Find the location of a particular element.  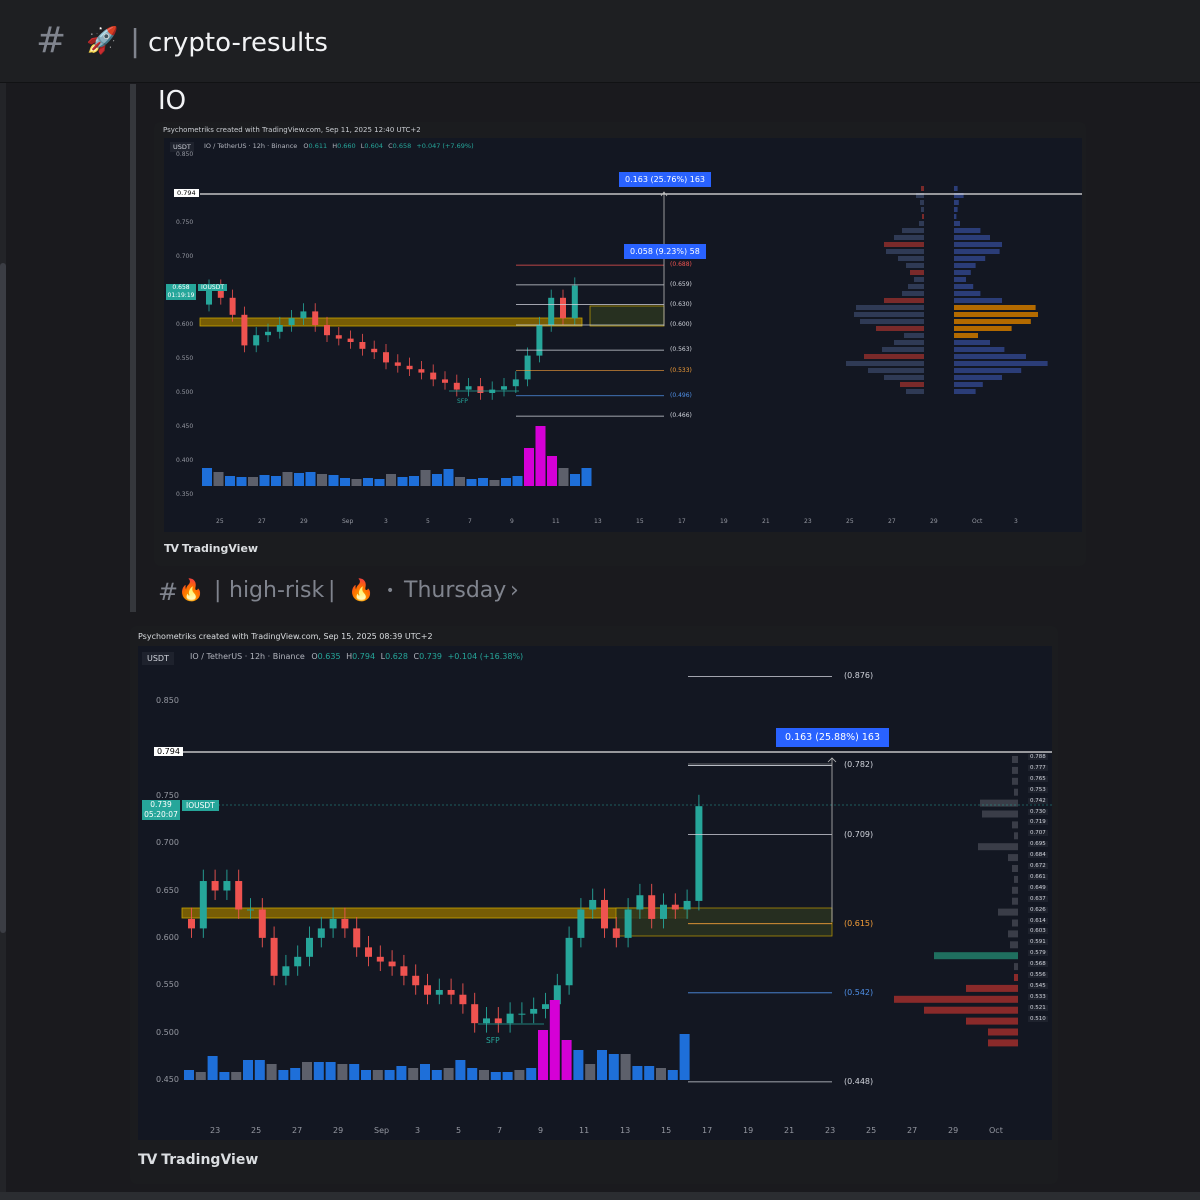

chart1-x-tick: 17 is located at coordinates (682, 521).